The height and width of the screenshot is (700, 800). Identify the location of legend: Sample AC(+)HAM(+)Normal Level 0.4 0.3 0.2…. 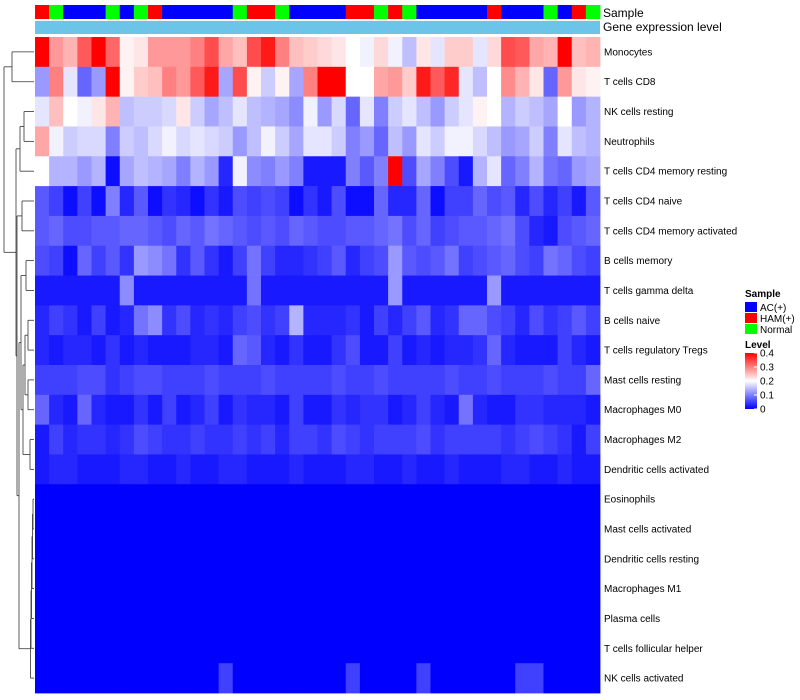
(770, 352).